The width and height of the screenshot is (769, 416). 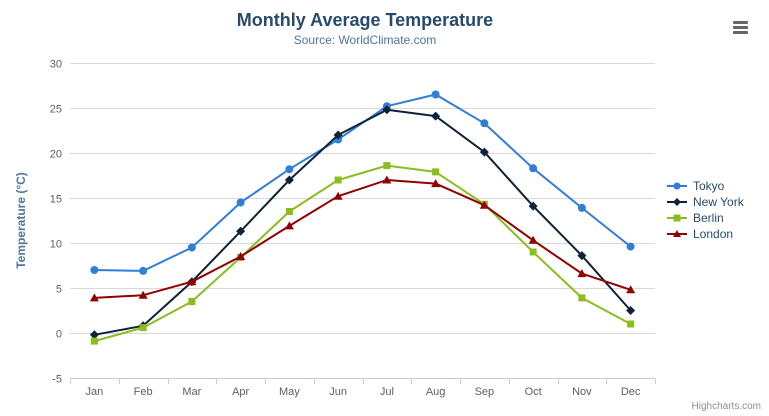 I want to click on legend: Tokyo New York Berlin London, so click(x=705, y=210).